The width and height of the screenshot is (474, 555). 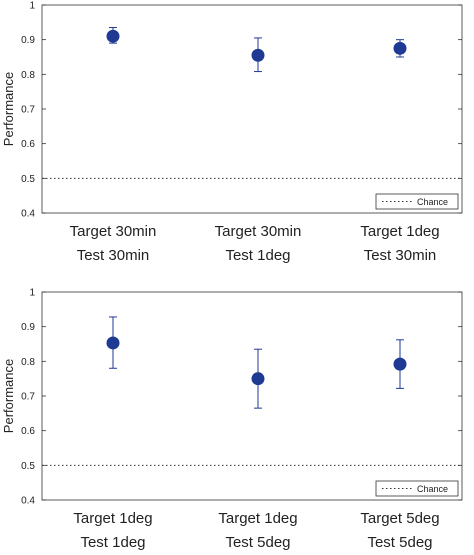 What do you see at coordinates (399, 518) in the screenshot?
I see `x-category-label-line1: Target 5deg` at bounding box center [399, 518].